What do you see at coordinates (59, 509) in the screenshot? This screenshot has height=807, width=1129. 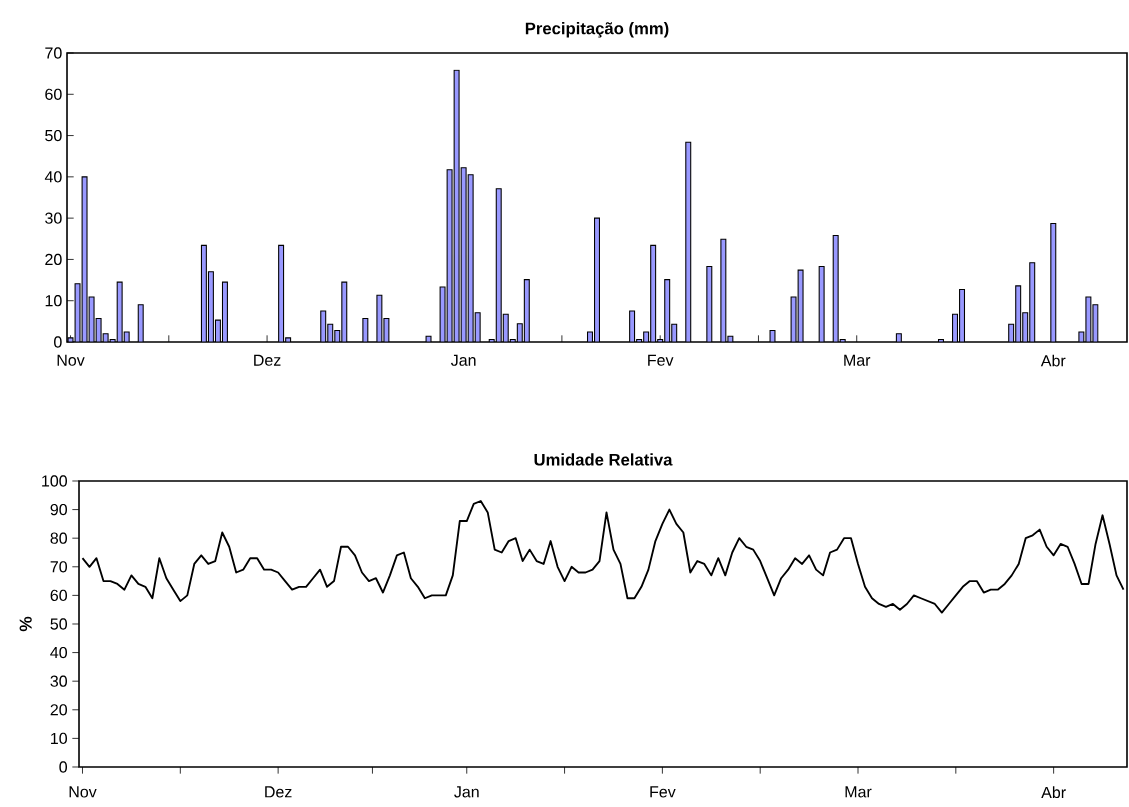 I see `y-tick-label: 90` at bounding box center [59, 509].